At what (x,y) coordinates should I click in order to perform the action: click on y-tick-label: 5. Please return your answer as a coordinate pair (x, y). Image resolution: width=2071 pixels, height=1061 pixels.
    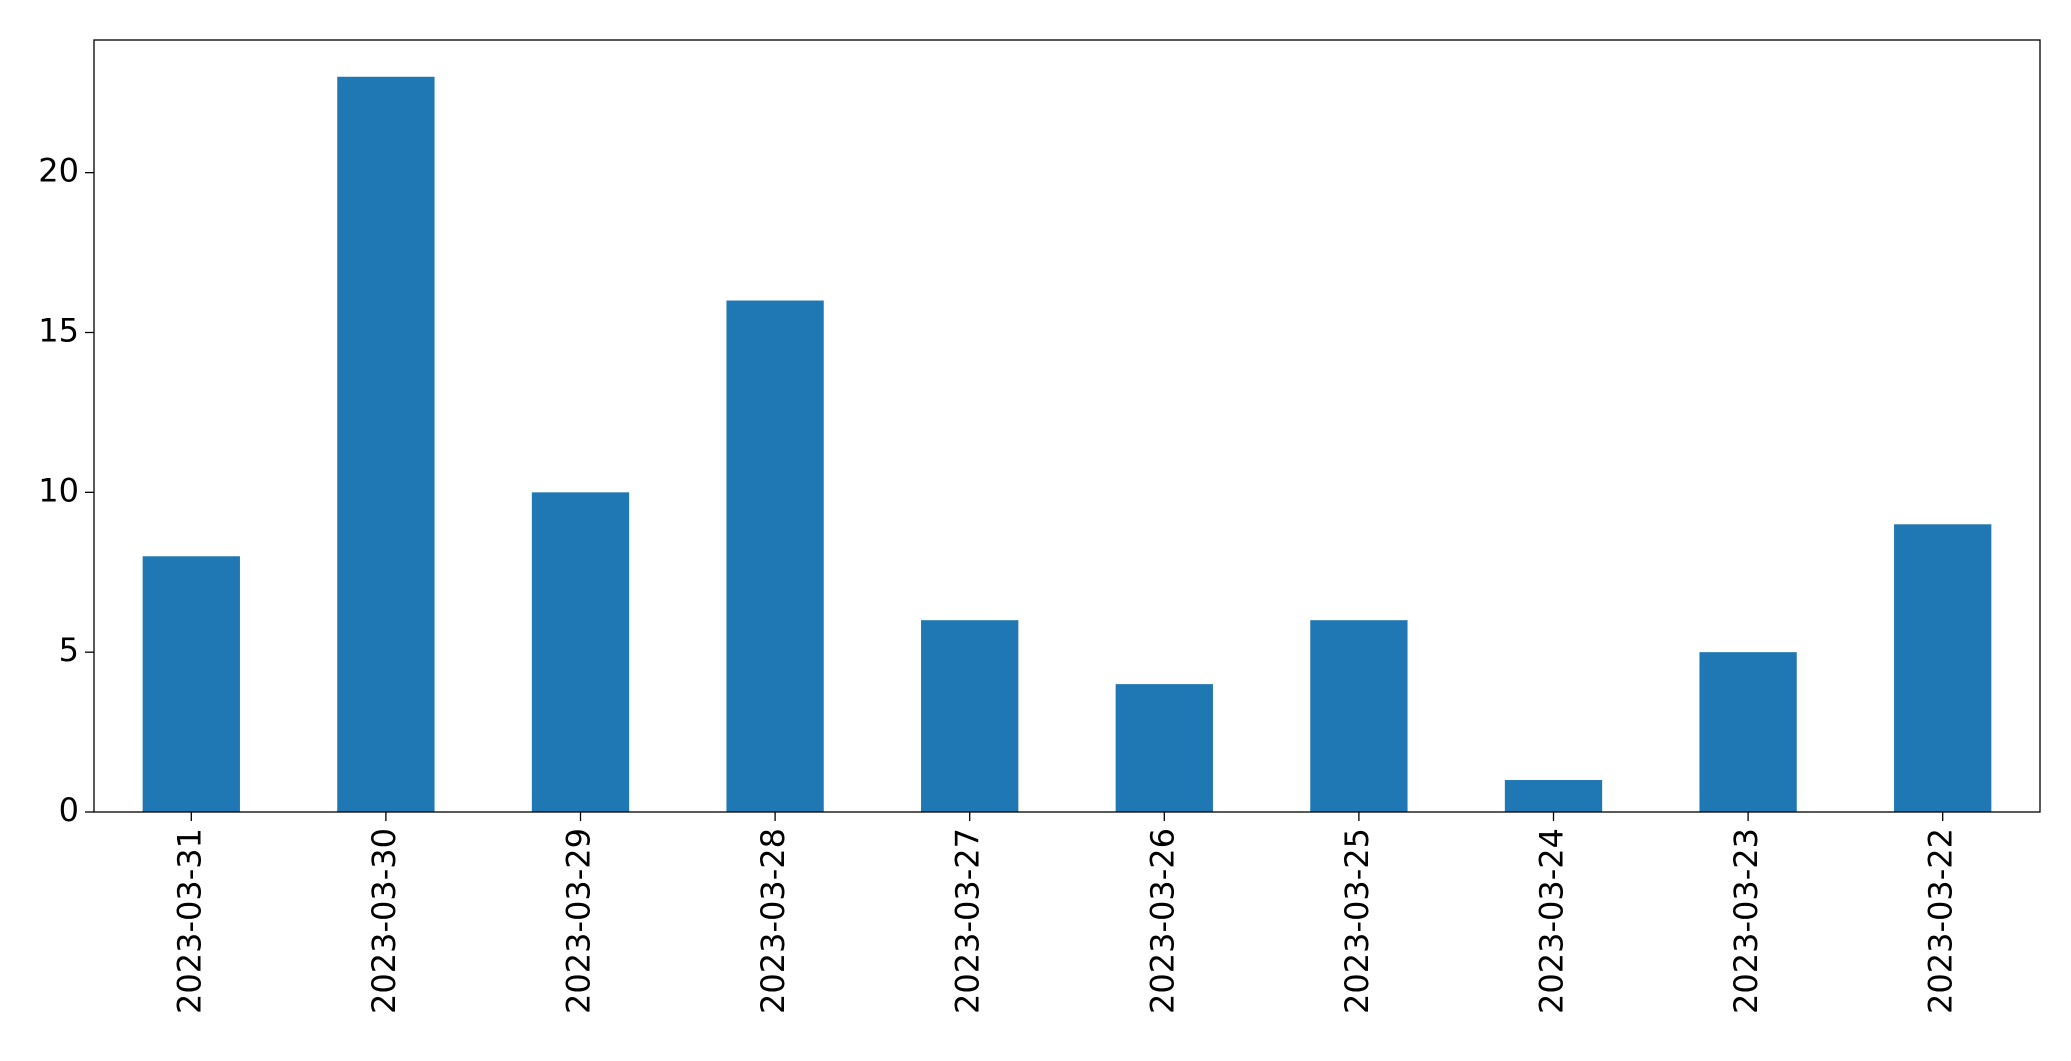
    Looking at the image, I should click on (69, 650).